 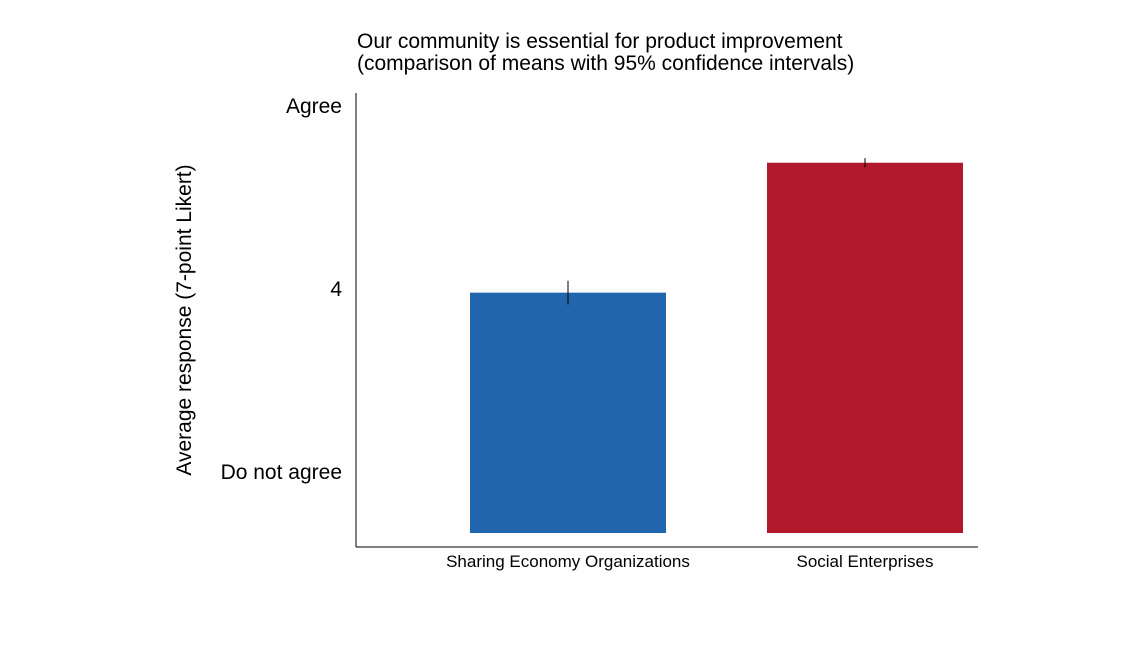 I want to click on x-tick-label-1: Sharing Economy Organizations, so click(x=568, y=561).